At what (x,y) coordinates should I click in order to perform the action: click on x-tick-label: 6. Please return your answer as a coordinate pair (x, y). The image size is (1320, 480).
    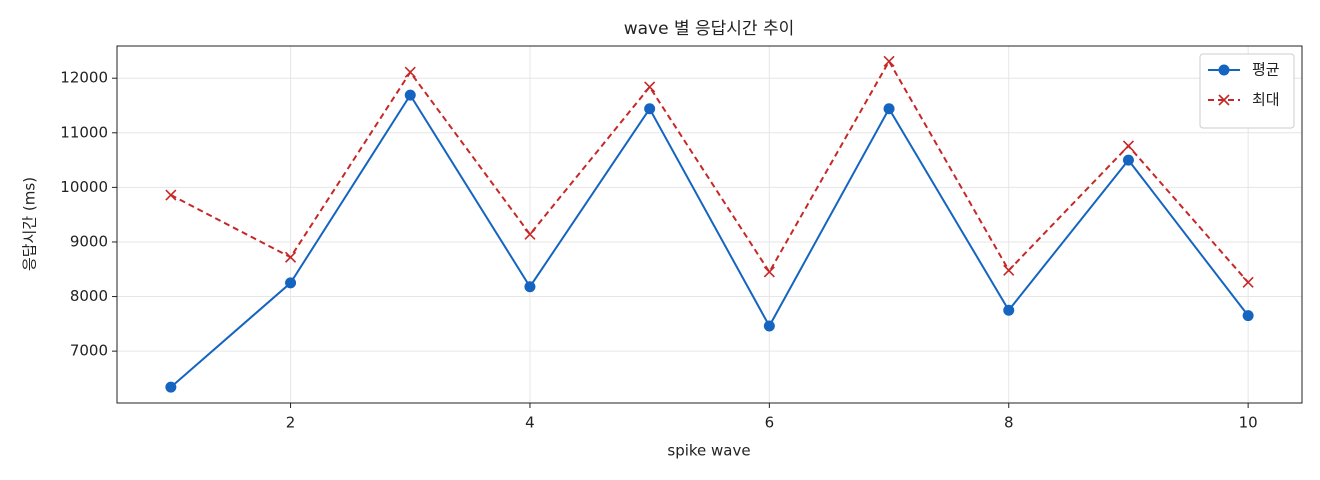
    Looking at the image, I should click on (770, 423).